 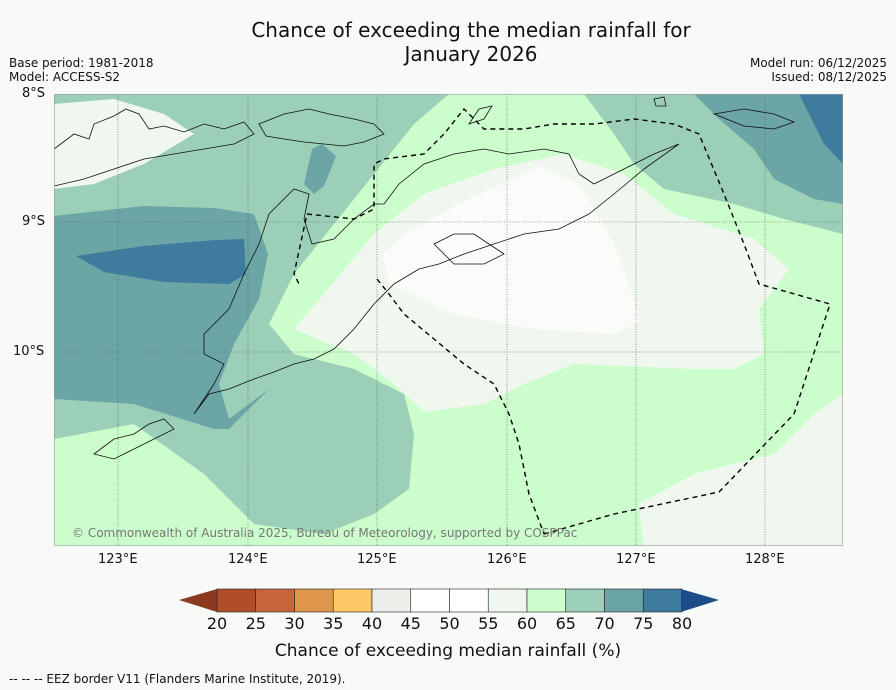 I want to click on band-70-75-east, so click(x=768, y=149).